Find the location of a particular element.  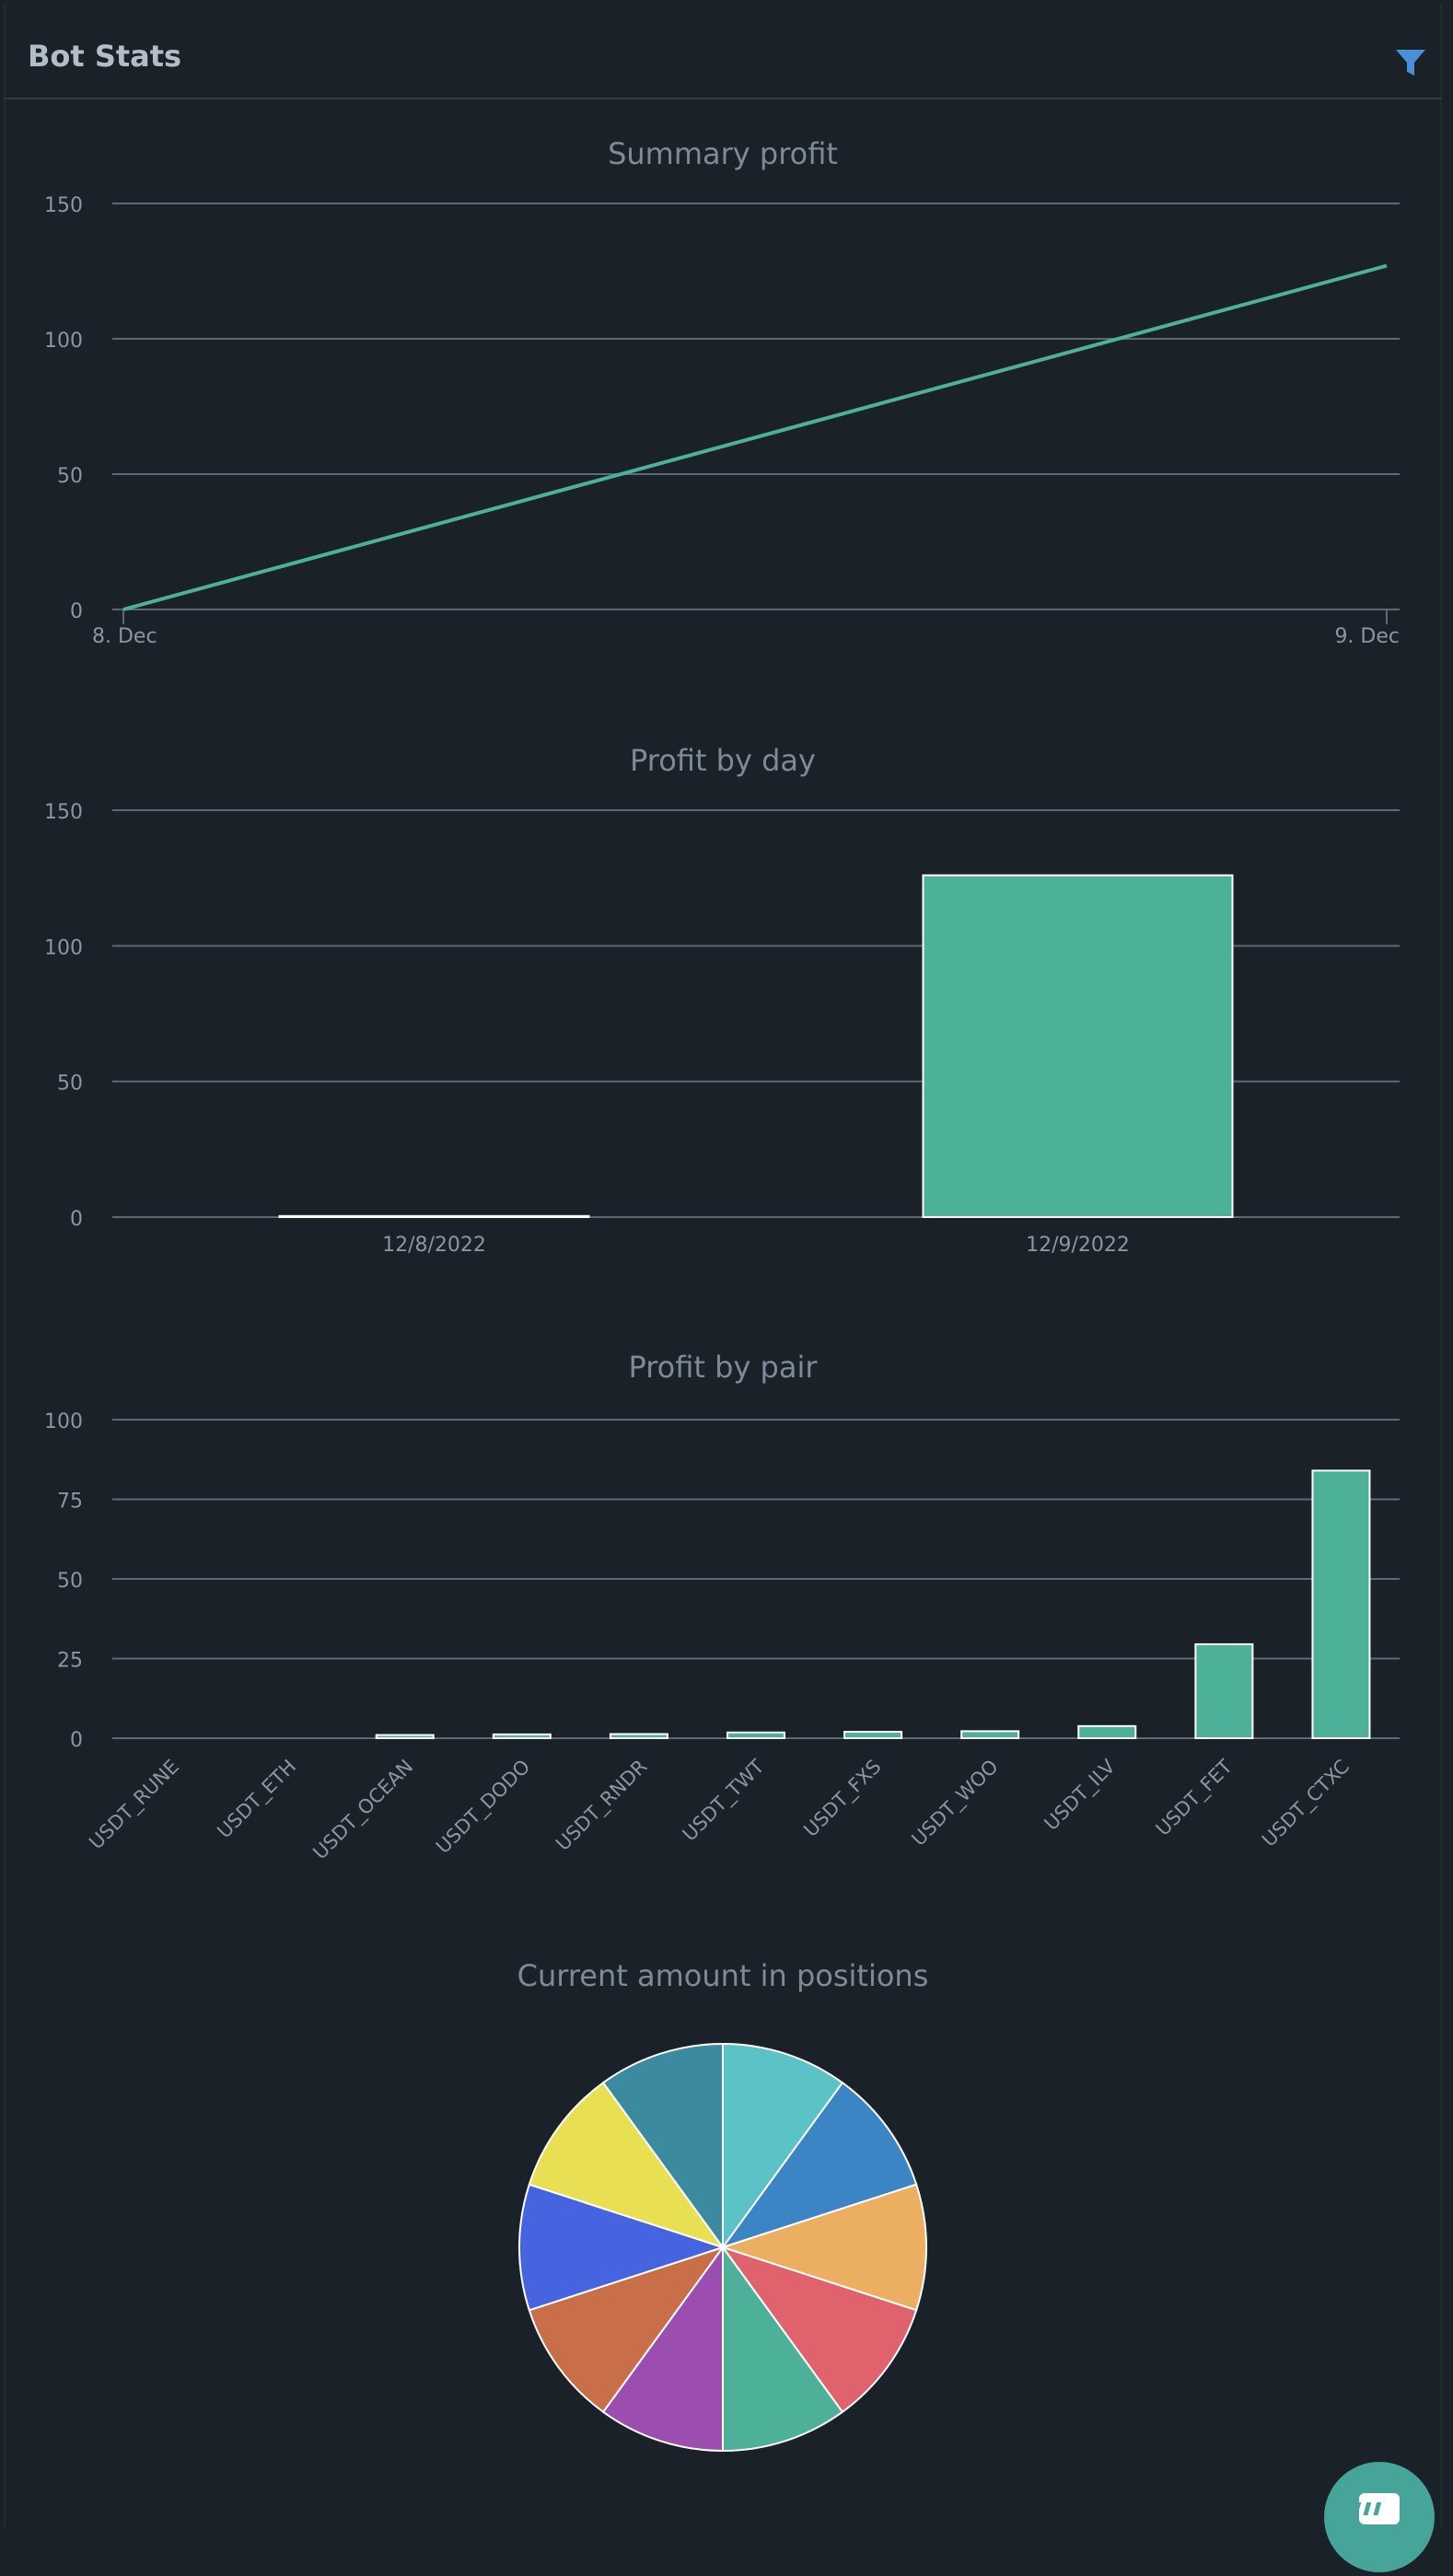

y-tick-label: 75 is located at coordinates (70, 1502).